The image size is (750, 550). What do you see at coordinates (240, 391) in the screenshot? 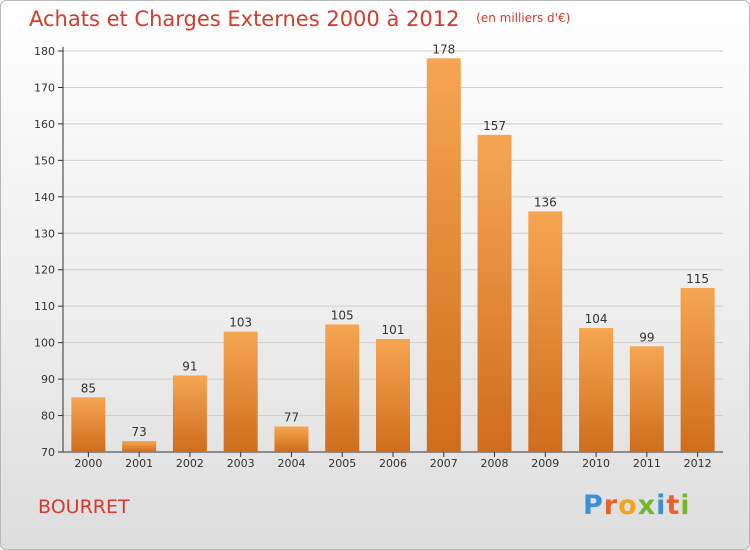
I see `bar-2003` at bounding box center [240, 391].